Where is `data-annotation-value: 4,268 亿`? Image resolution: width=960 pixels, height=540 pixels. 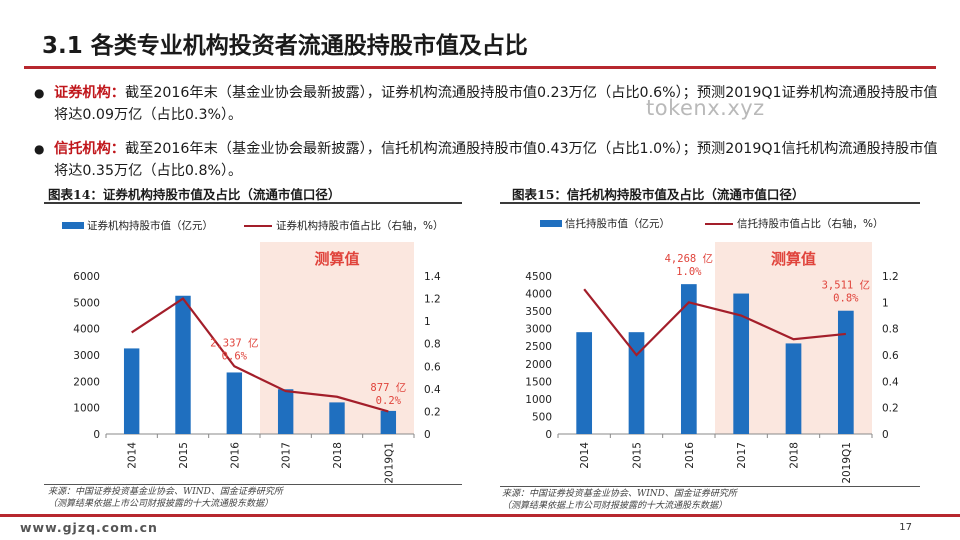 data-annotation-value: 4,268 亿 is located at coordinates (689, 258).